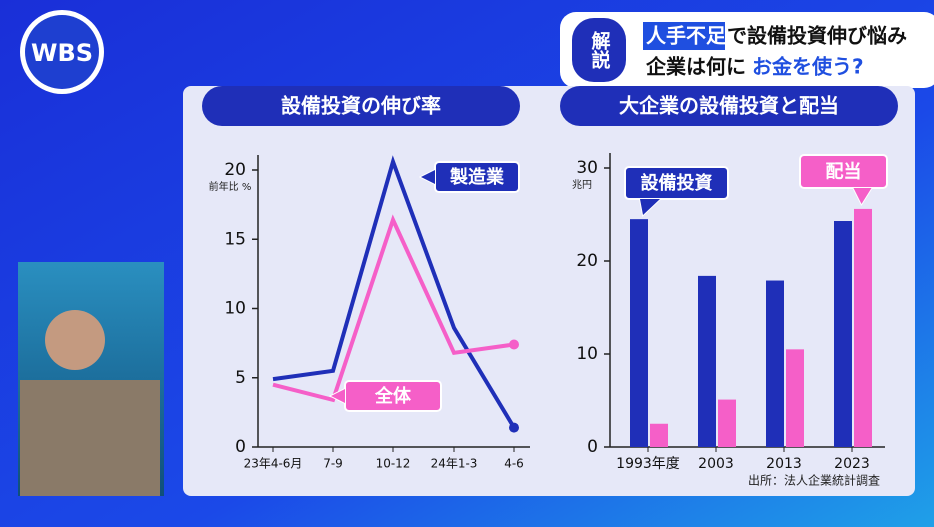 This screenshot has height=527, width=934. What do you see at coordinates (648, 464) in the screenshot?
I see `x-tick-label: 1993年度` at bounding box center [648, 464].